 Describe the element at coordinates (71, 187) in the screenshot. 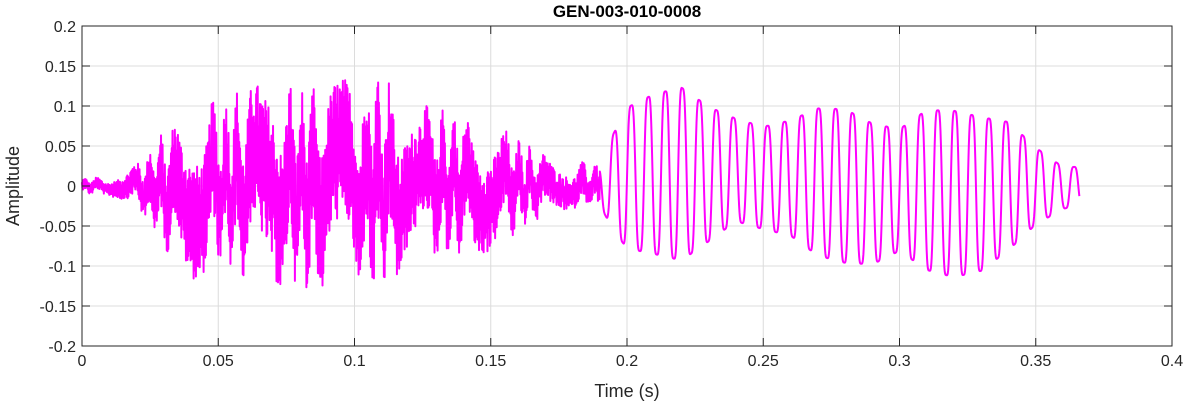

I see `y-tick-label: 0` at that location.